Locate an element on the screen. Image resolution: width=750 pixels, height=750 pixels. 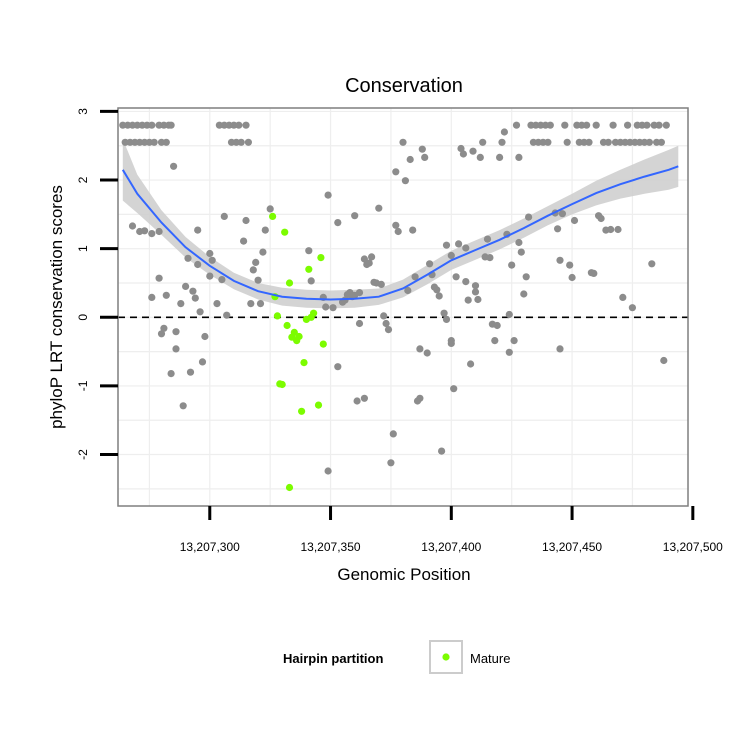
legend-mature-marker is located at coordinates (446, 657).